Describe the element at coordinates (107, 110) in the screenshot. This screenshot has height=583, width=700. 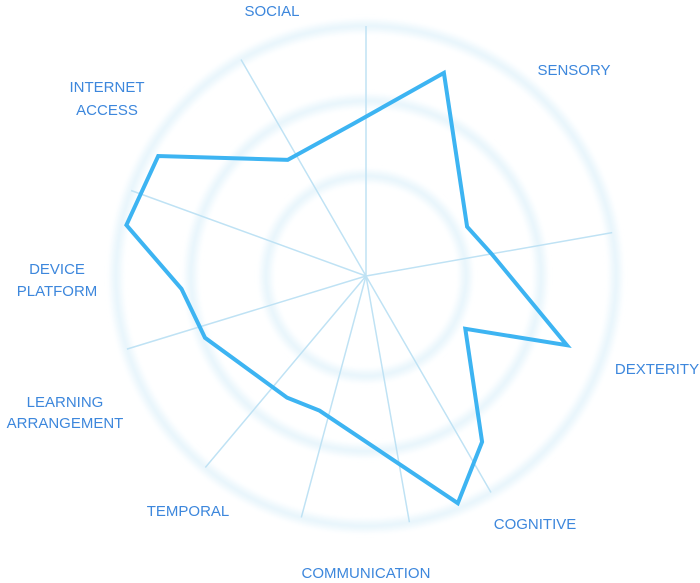
I see `axis-label-line: ACCESS` at that location.